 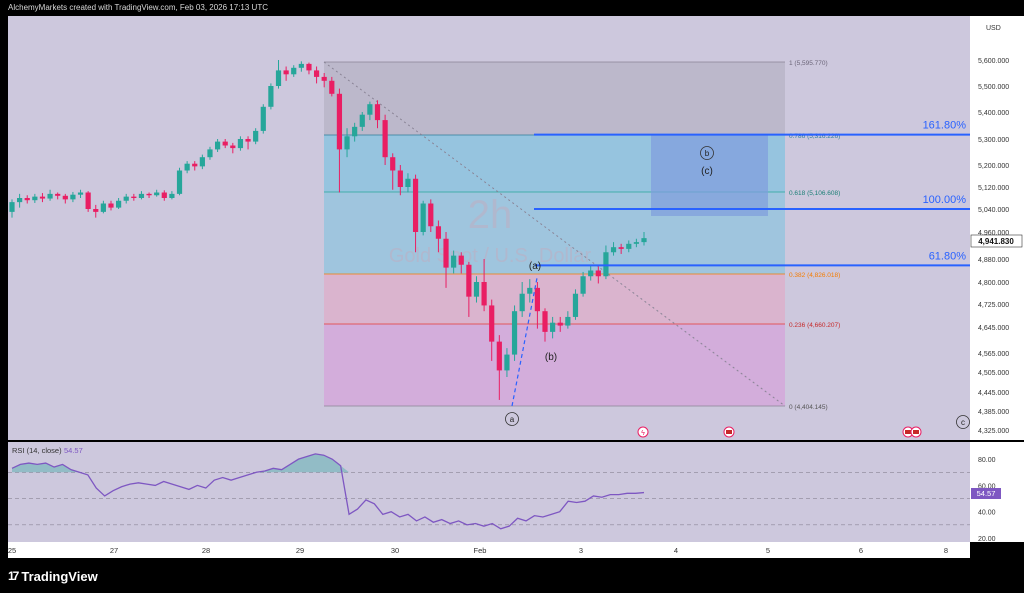 What do you see at coordinates (814, 325) in the screenshot?
I see `fib-level-label: 0.236 (4,660.207)` at bounding box center [814, 325].